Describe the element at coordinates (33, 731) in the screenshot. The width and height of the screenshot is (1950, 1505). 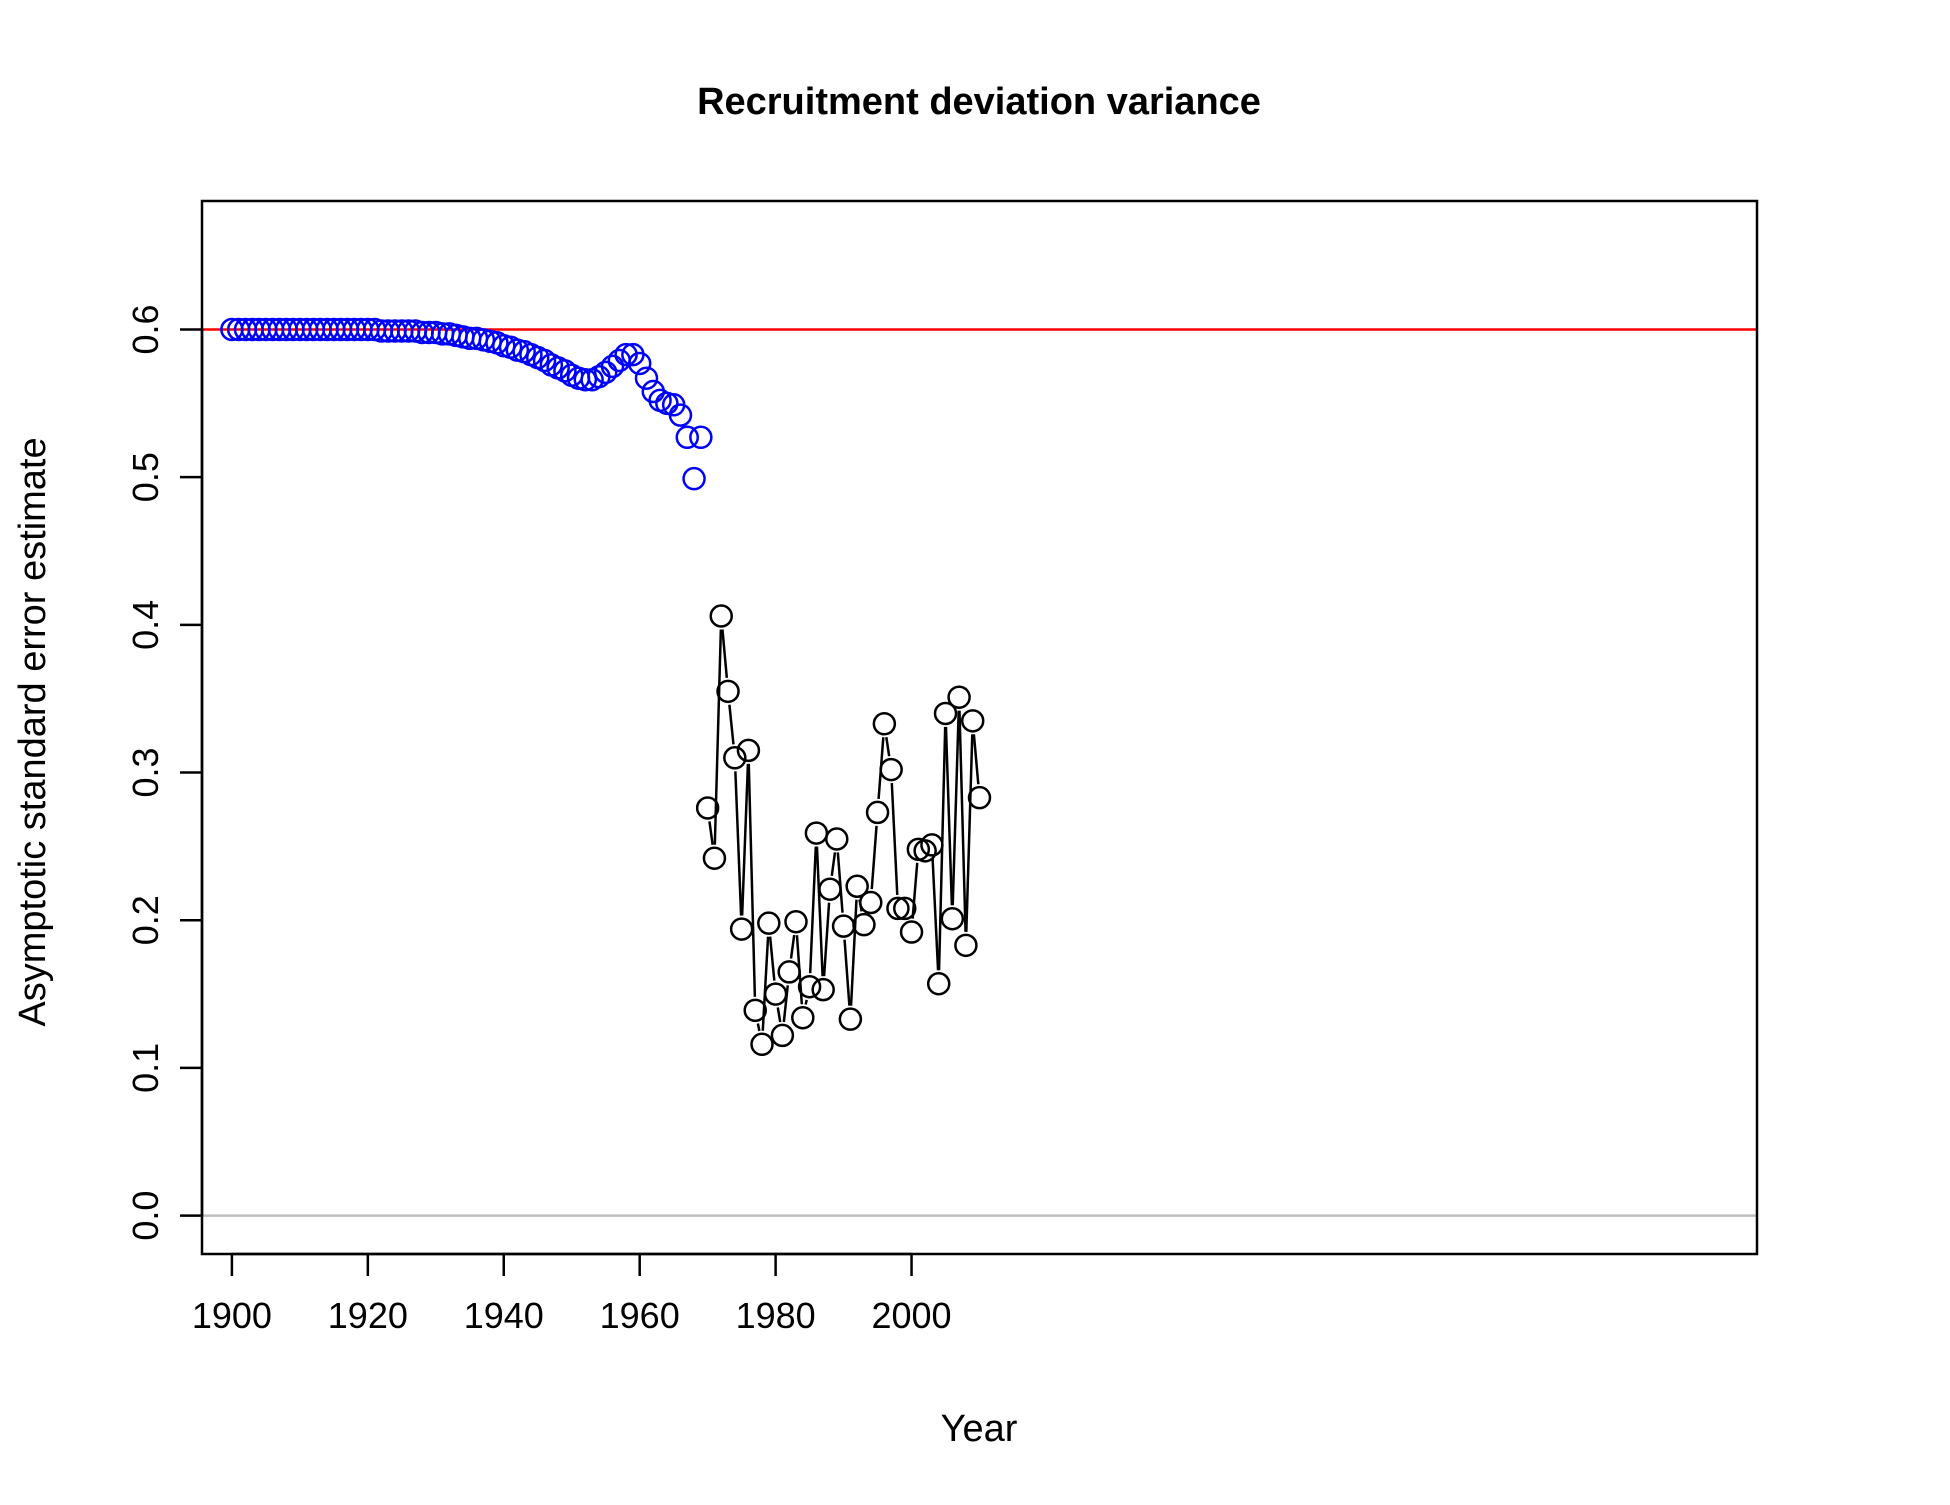
I see `y-axis-label: Asymptotic standard error estimate` at that location.